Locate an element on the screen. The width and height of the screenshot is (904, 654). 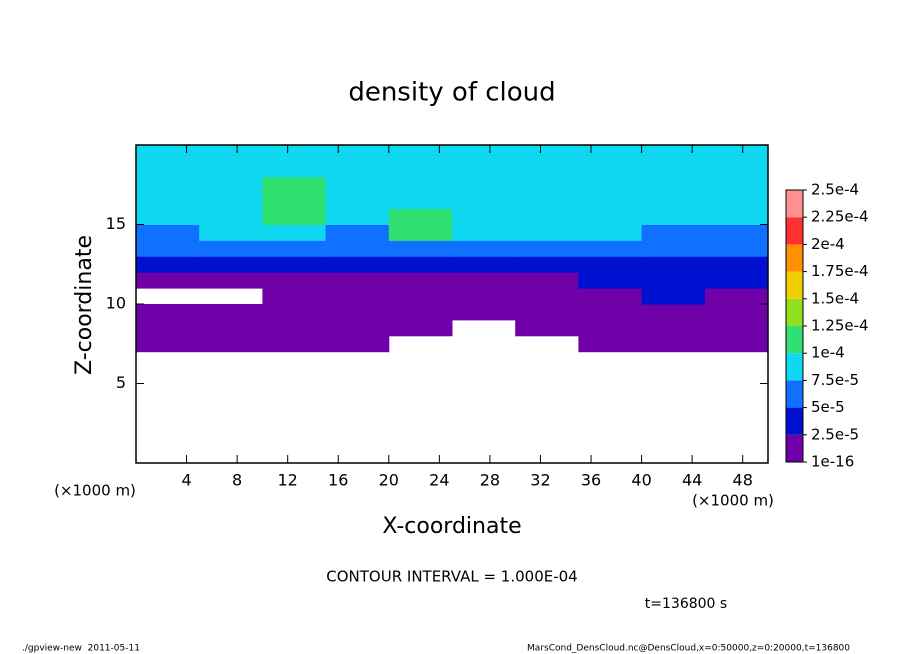
x-tick-label: 8 is located at coordinates (237, 480).